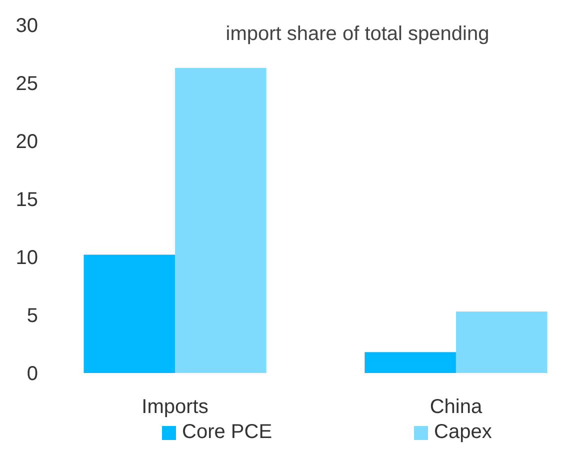  Describe the element at coordinates (463, 432) in the screenshot. I see `legend-label: Capex` at that location.